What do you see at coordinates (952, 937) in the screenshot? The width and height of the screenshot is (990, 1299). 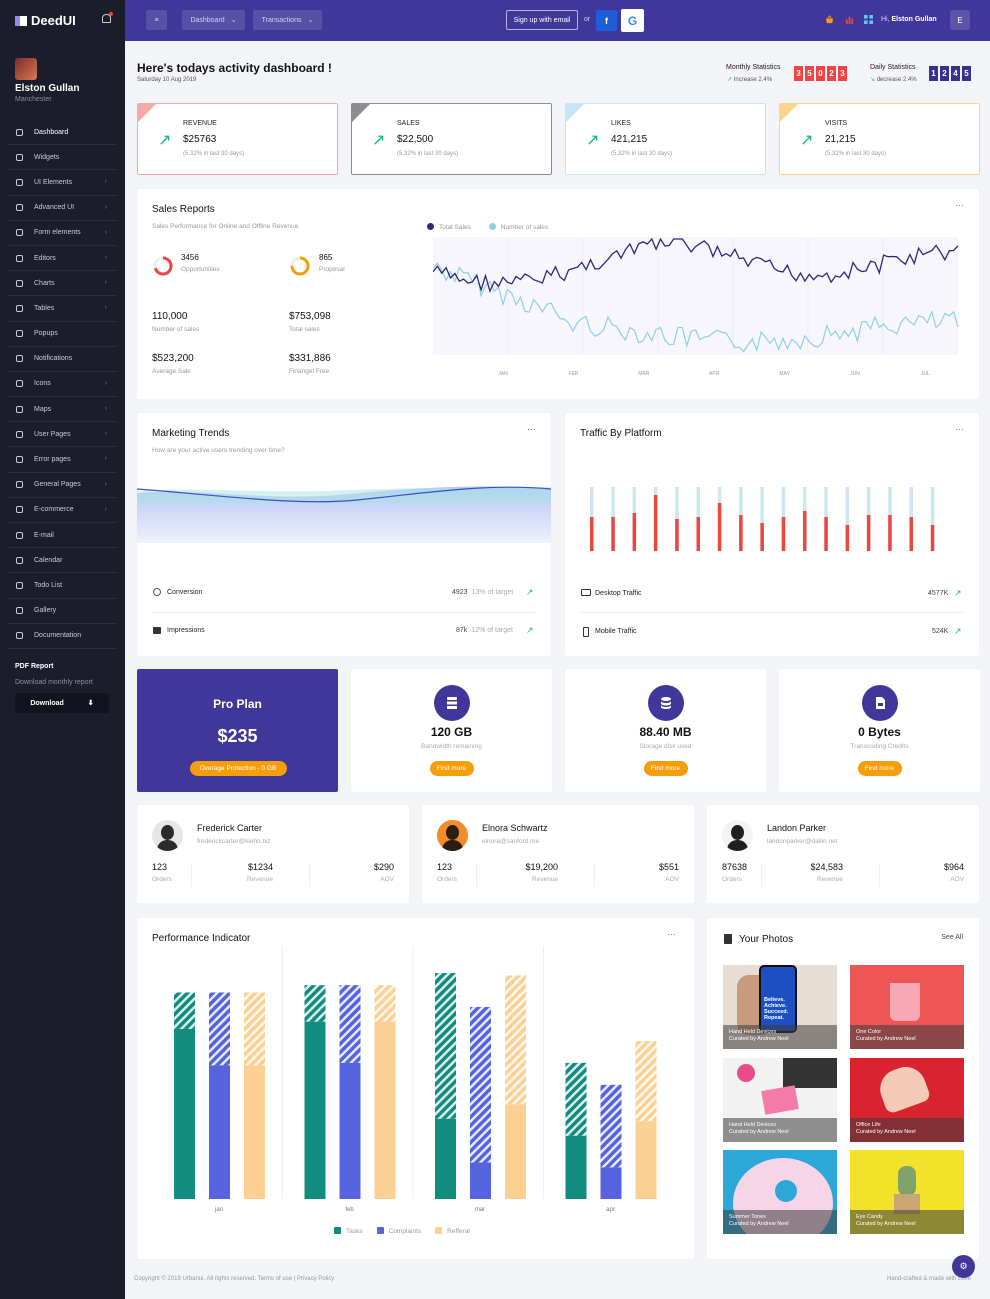 I see `photos-see-all-link: See All` at bounding box center [952, 937].